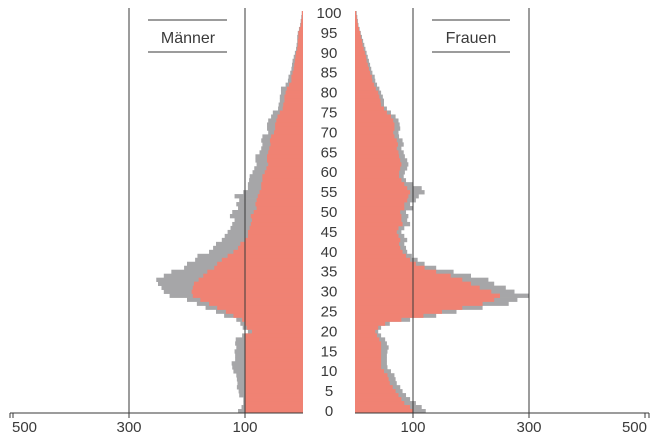 The width and height of the screenshot is (660, 439). I want to click on female-label: Frauen, so click(471, 38).